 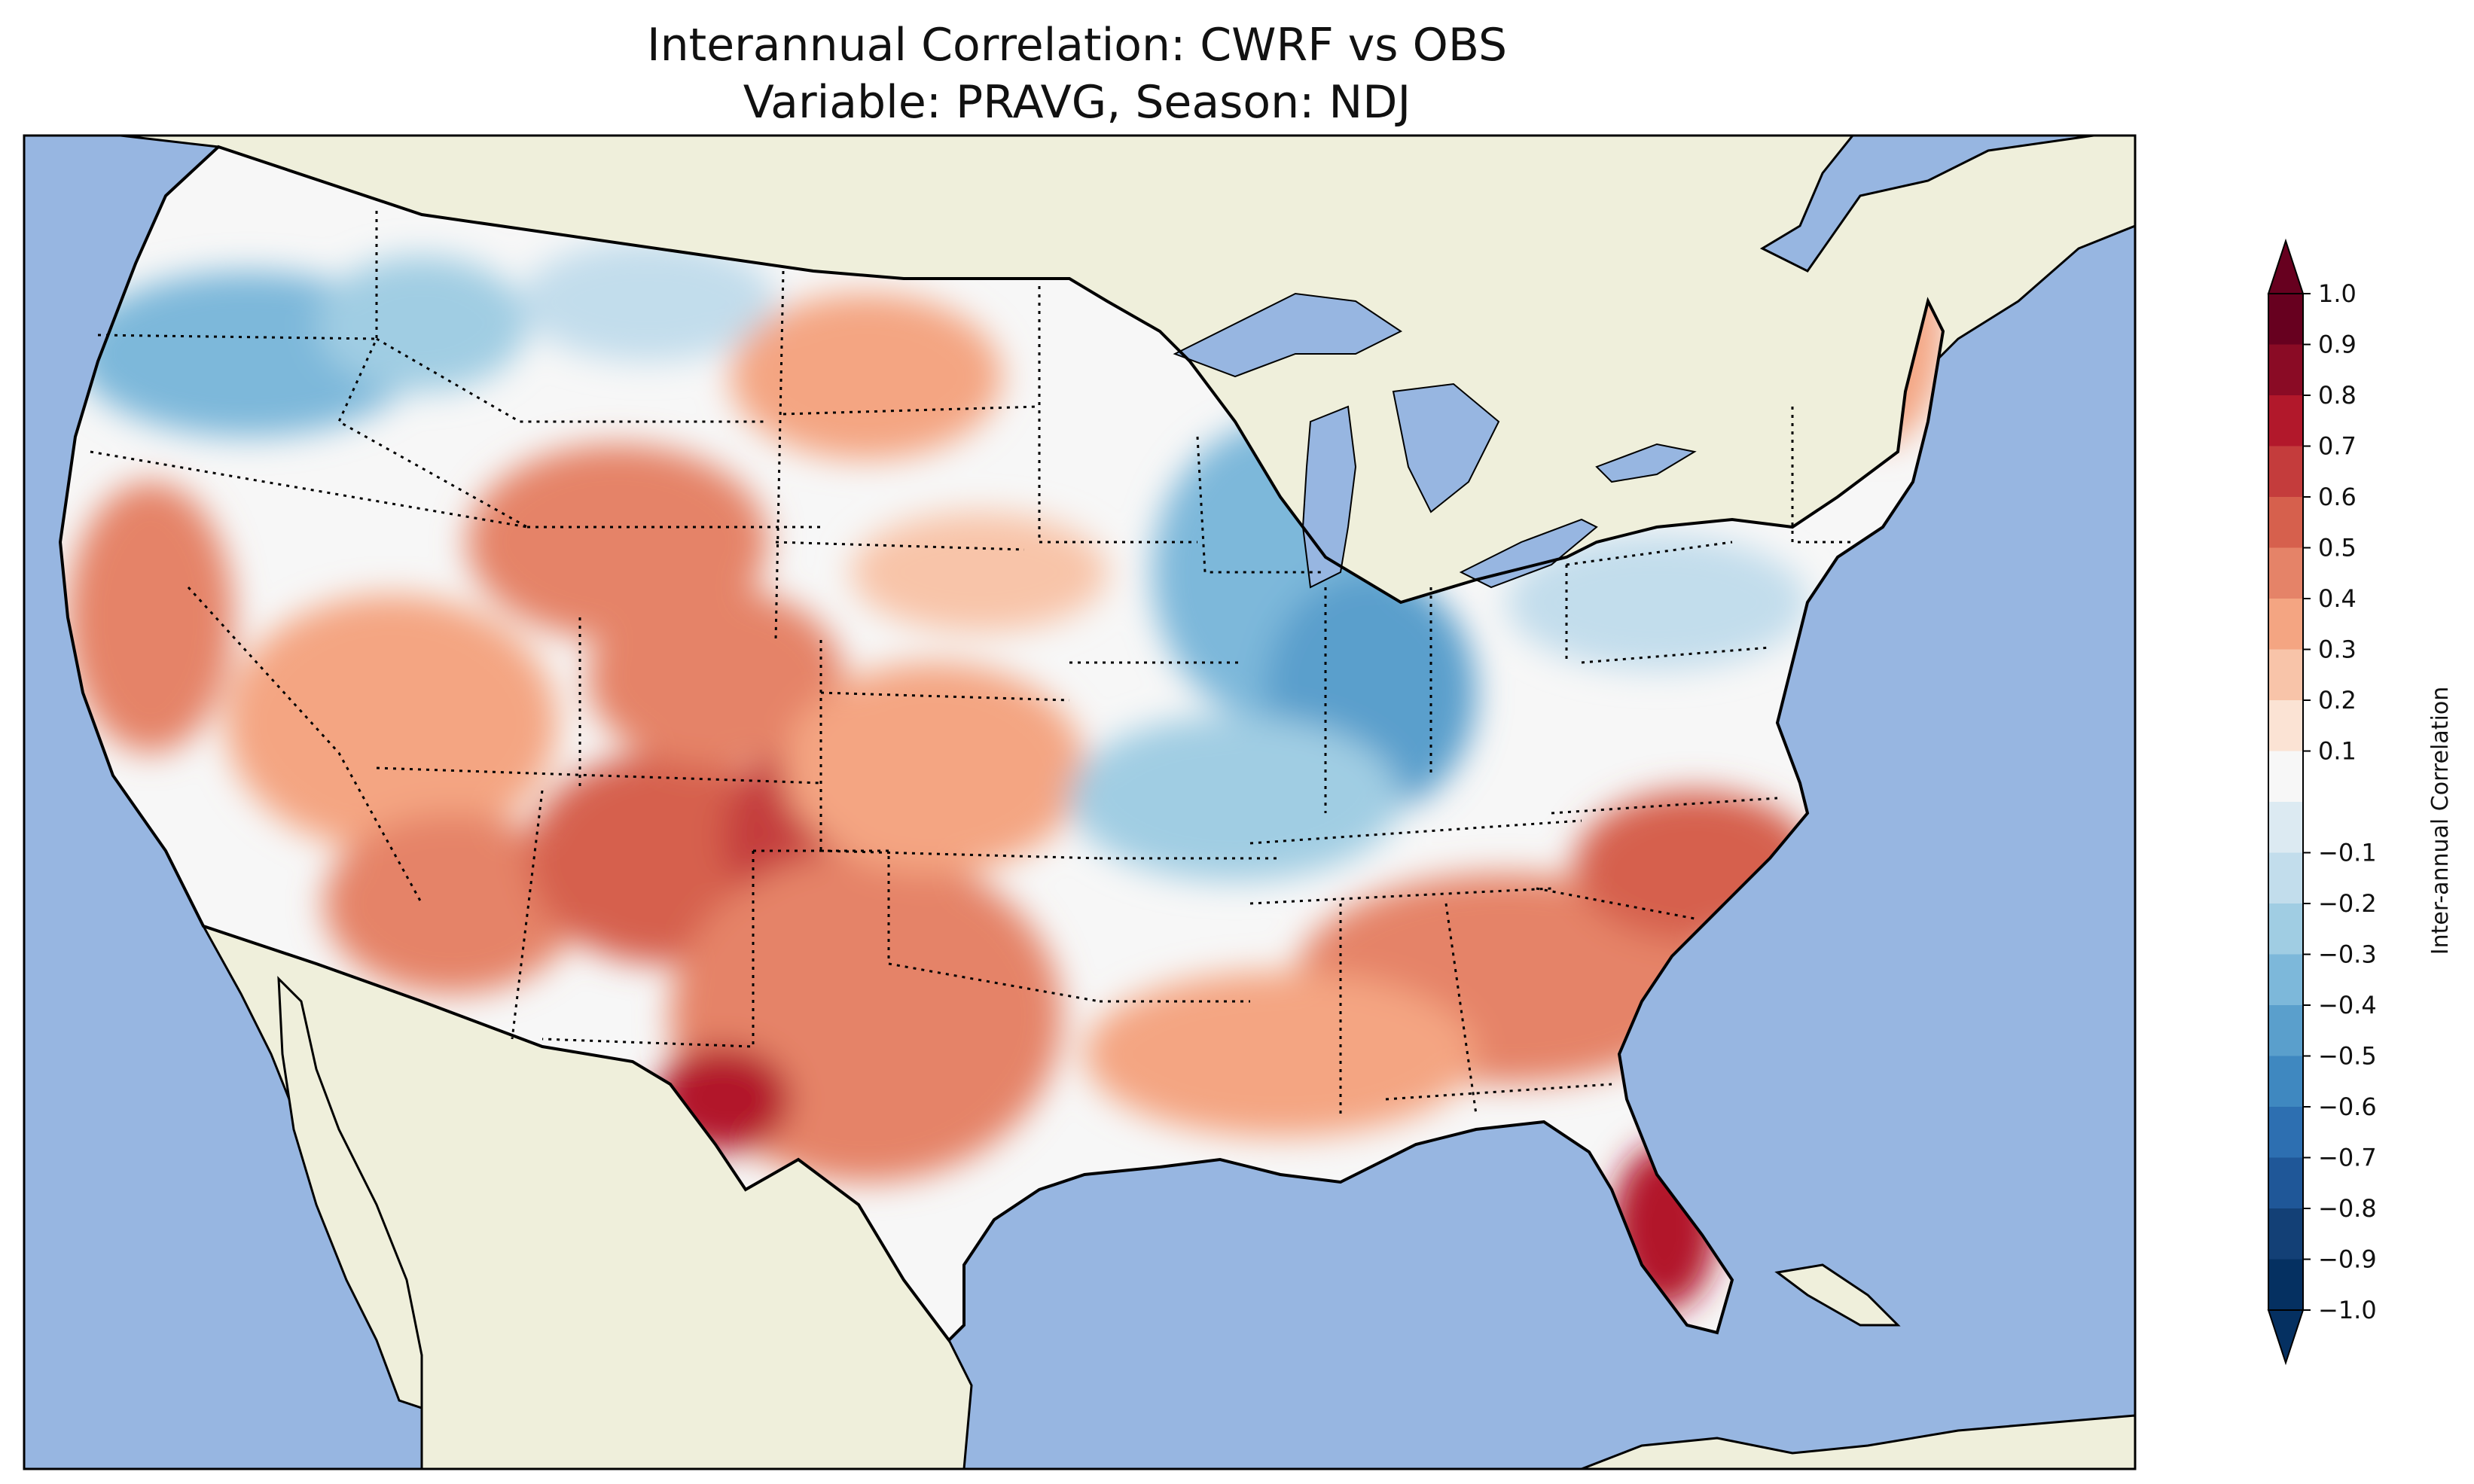 I want to click on border-ky-tn, so click(x=1415, y=832).